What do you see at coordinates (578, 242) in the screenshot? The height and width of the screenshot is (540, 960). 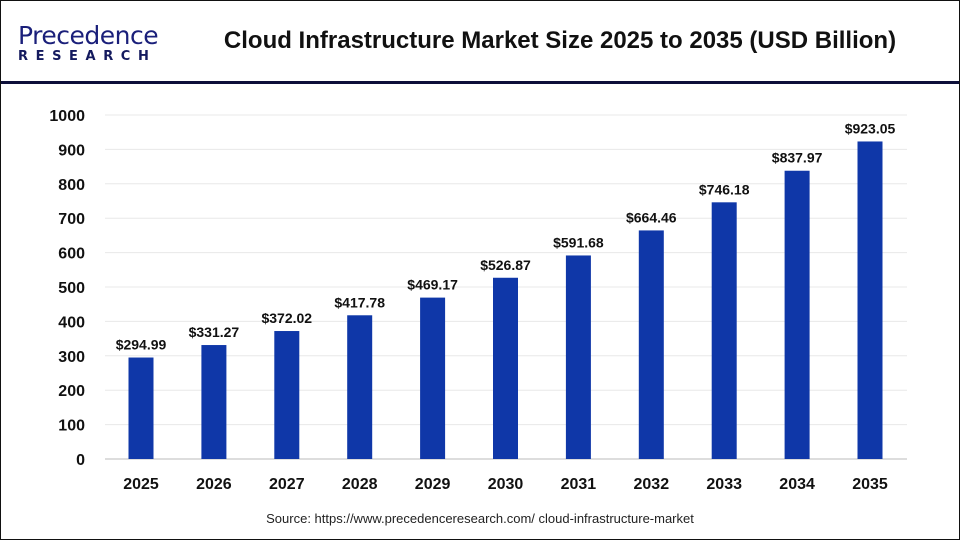 I see `data-label: $591.68` at bounding box center [578, 242].